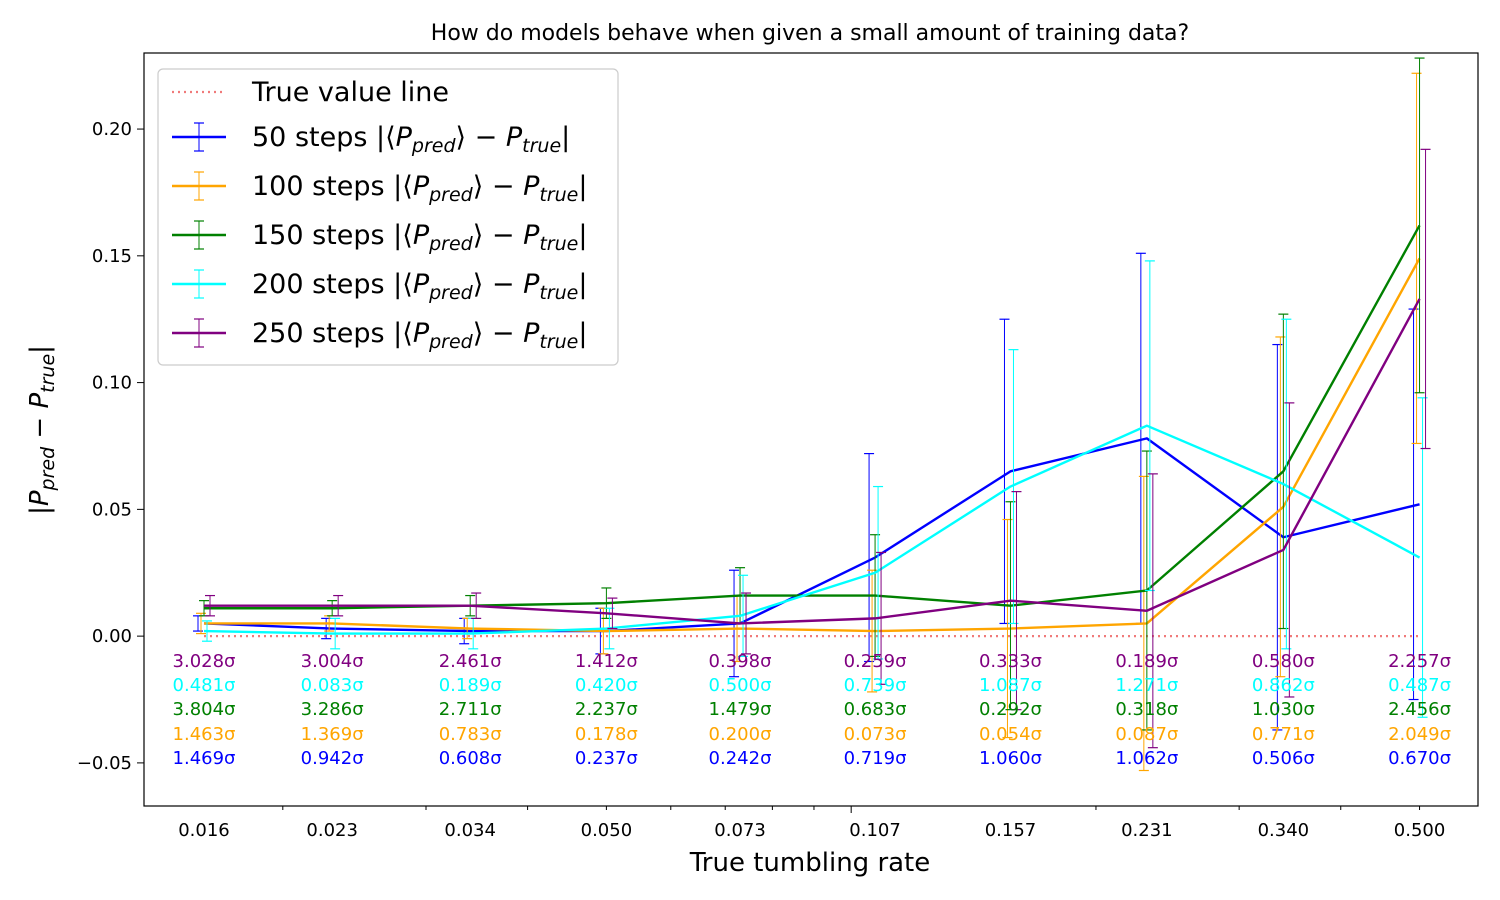 The height and width of the screenshot is (900, 1500). What do you see at coordinates (350, 92) in the screenshot?
I see `legend-label-true-value: True value line` at bounding box center [350, 92].